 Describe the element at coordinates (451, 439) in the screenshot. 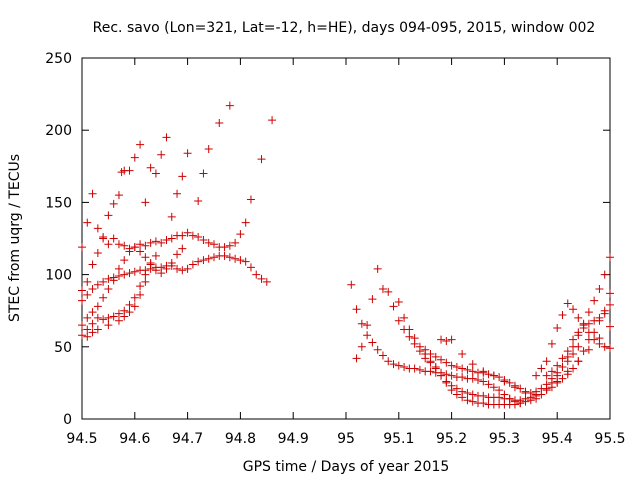

I see `x-tick-label: 95.2` at that location.